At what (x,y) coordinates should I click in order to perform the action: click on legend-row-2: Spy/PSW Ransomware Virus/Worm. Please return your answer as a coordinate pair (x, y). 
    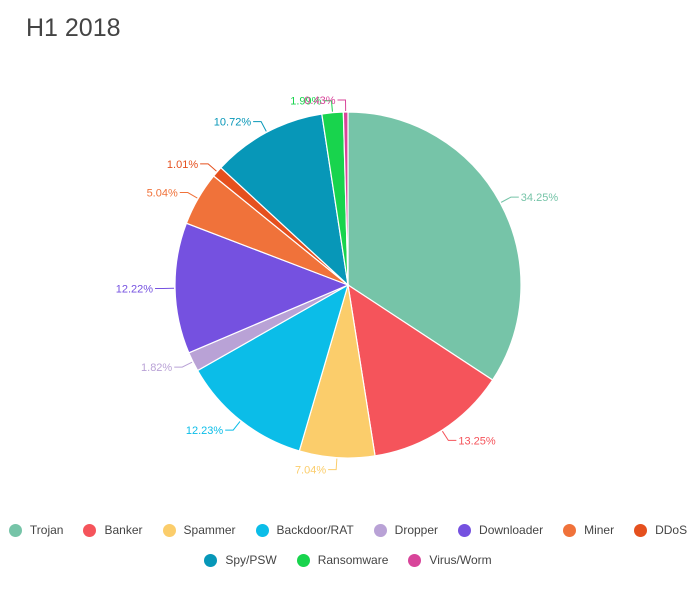
    Looking at the image, I should click on (348, 560).